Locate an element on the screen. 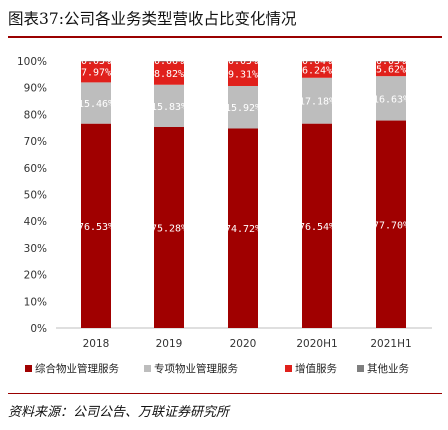 The height and width of the screenshot is (430, 448). data-label: 75.28% is located at coordinates (169, 229).